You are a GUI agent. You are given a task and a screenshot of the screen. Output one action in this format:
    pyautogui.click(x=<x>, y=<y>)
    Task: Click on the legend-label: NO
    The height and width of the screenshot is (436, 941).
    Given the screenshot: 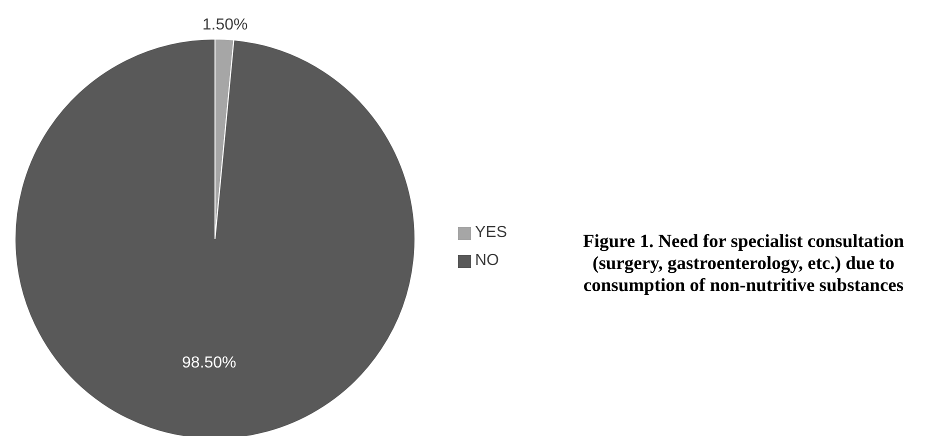 What is the action you would take?
    pyautogui.click(x=487, y=261)
    